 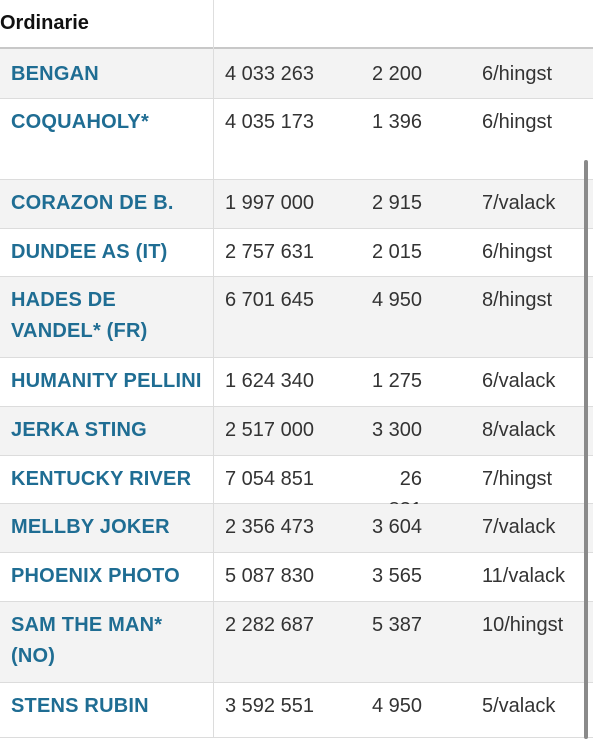 What do you see at coordinates (80, 122) in the screenshot?
I see `horse-name-link: COQUAHOLY*` at bounding box center [80, 122].